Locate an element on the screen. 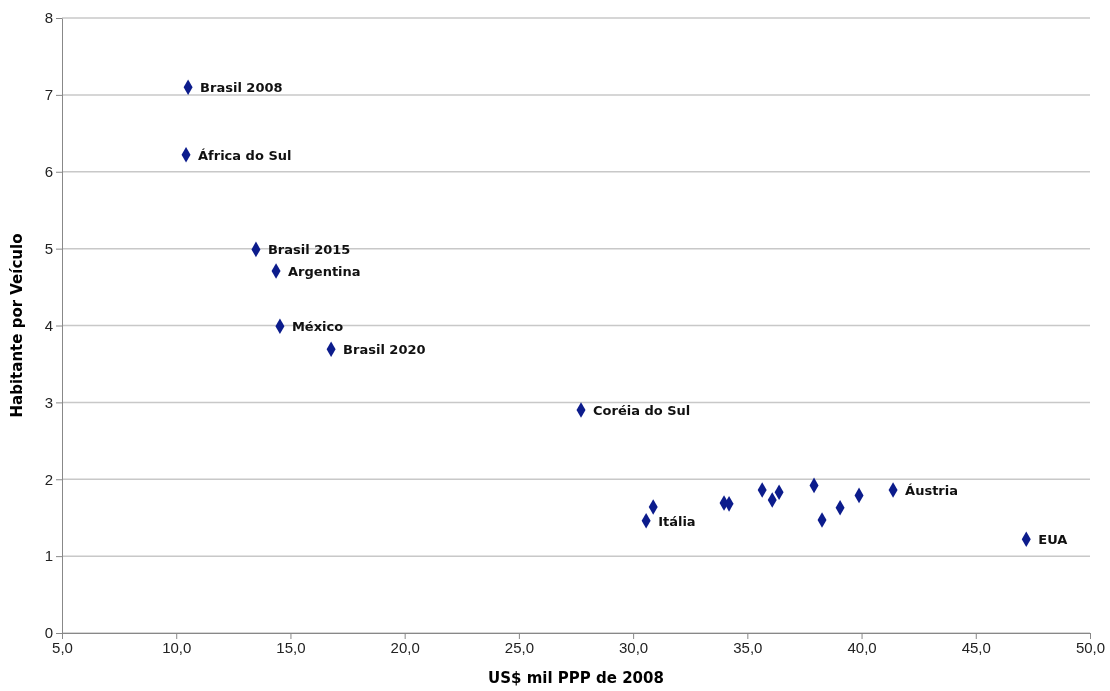 The width and height of the screenshot is (1110, 691). data-label: Brasil 2008 is located at coordinates (241, 88).